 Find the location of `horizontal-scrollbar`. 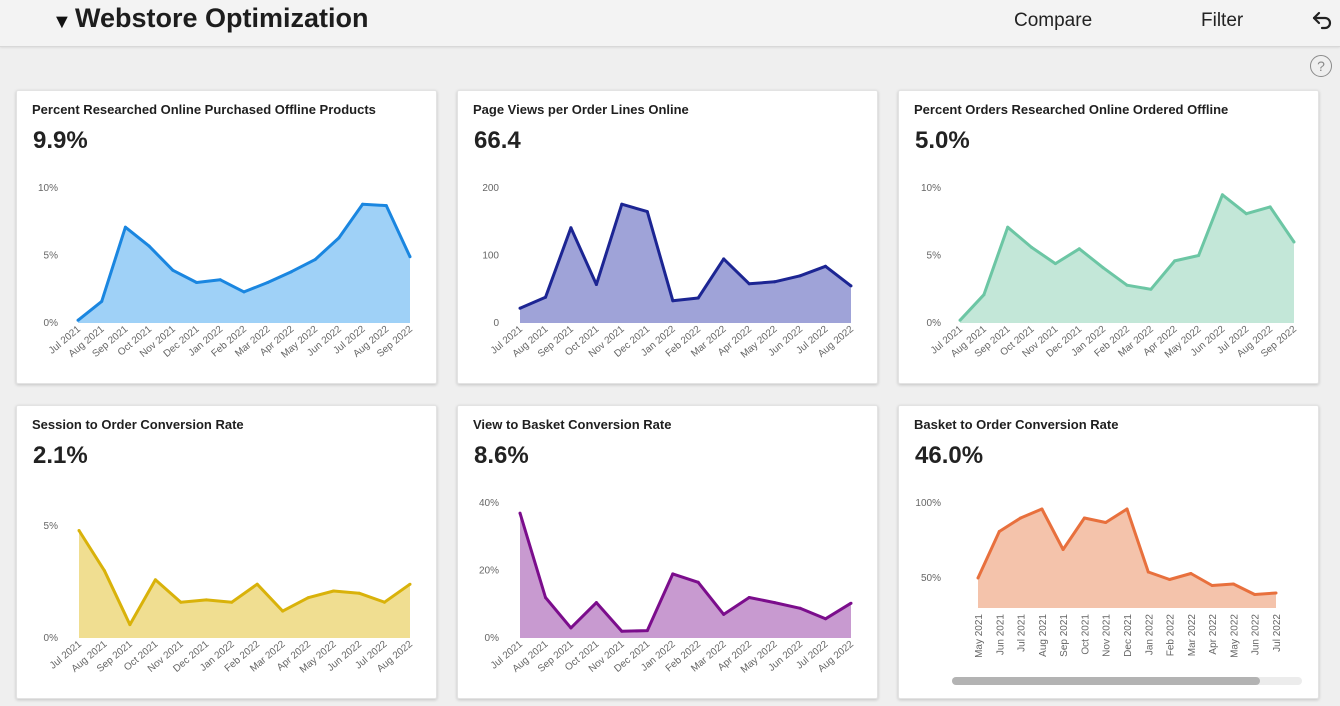

horizontal-scrollbar is located at coordinates (1127, 681).